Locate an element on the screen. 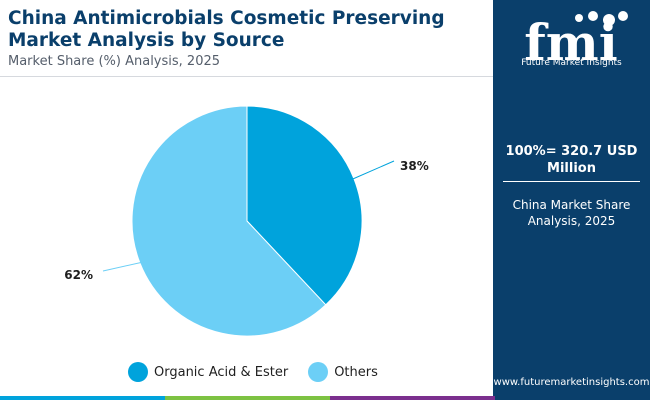 The width and height of the screenshot is (650, 400). fmi-logo: fmi is located at coordinates (576, 41).